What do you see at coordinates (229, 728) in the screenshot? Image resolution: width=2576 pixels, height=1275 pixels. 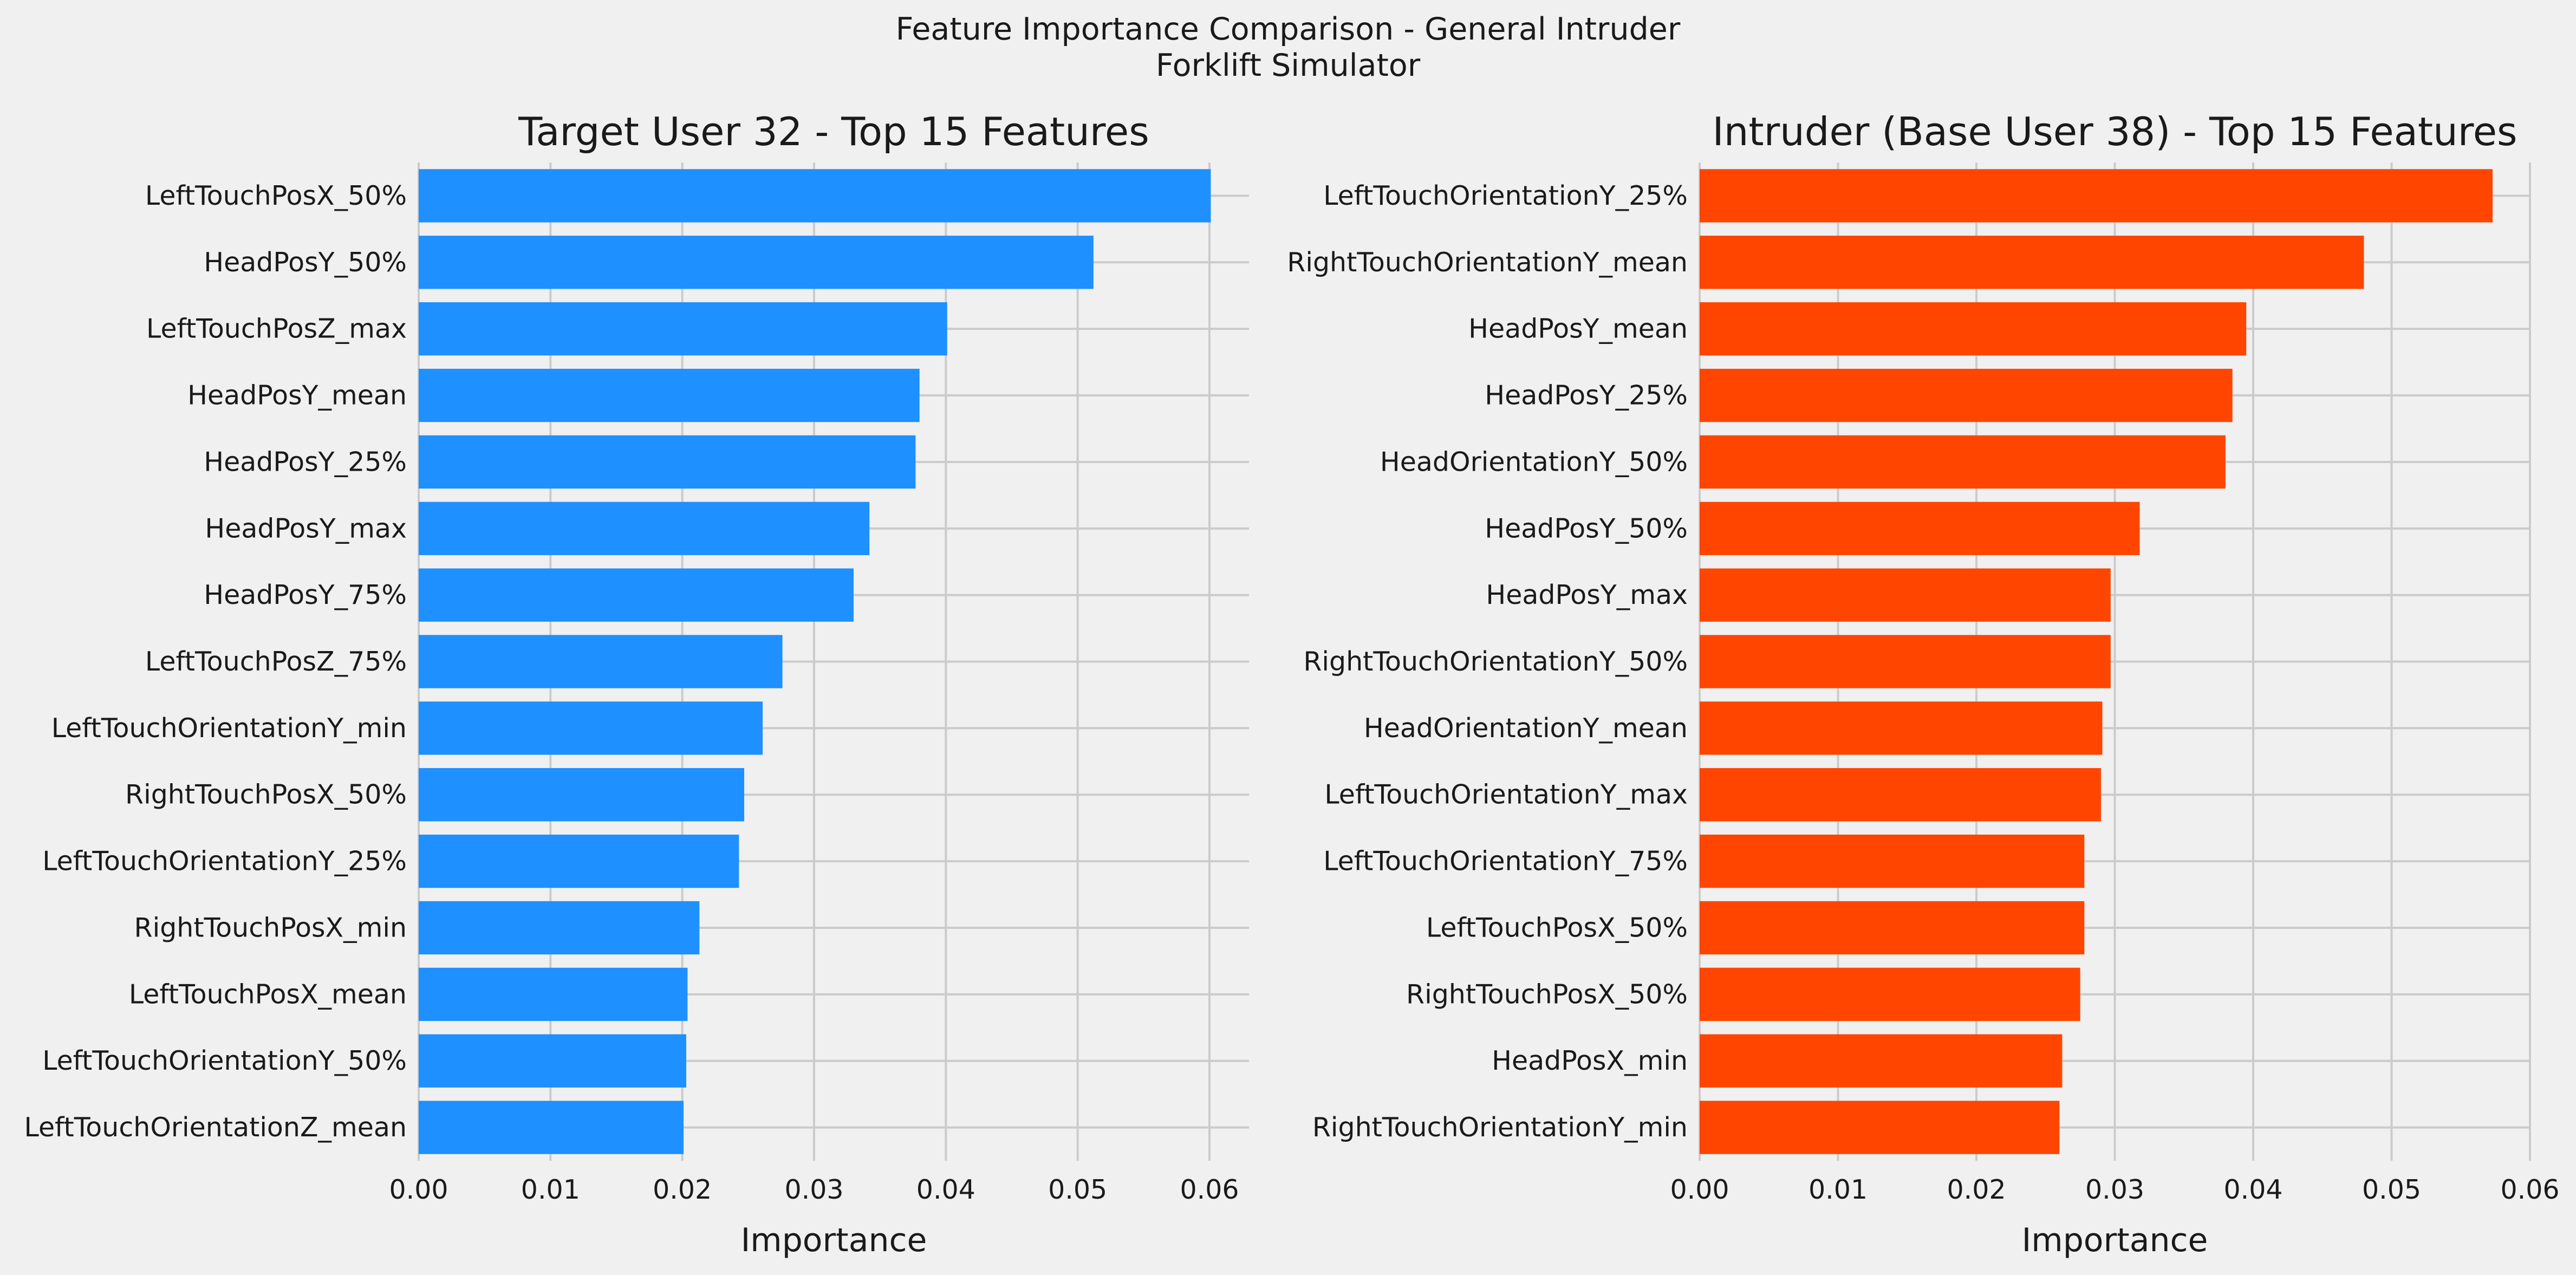 I see `category-label: LeftTouchOrientationY_min` at bounding box center [229, 728].